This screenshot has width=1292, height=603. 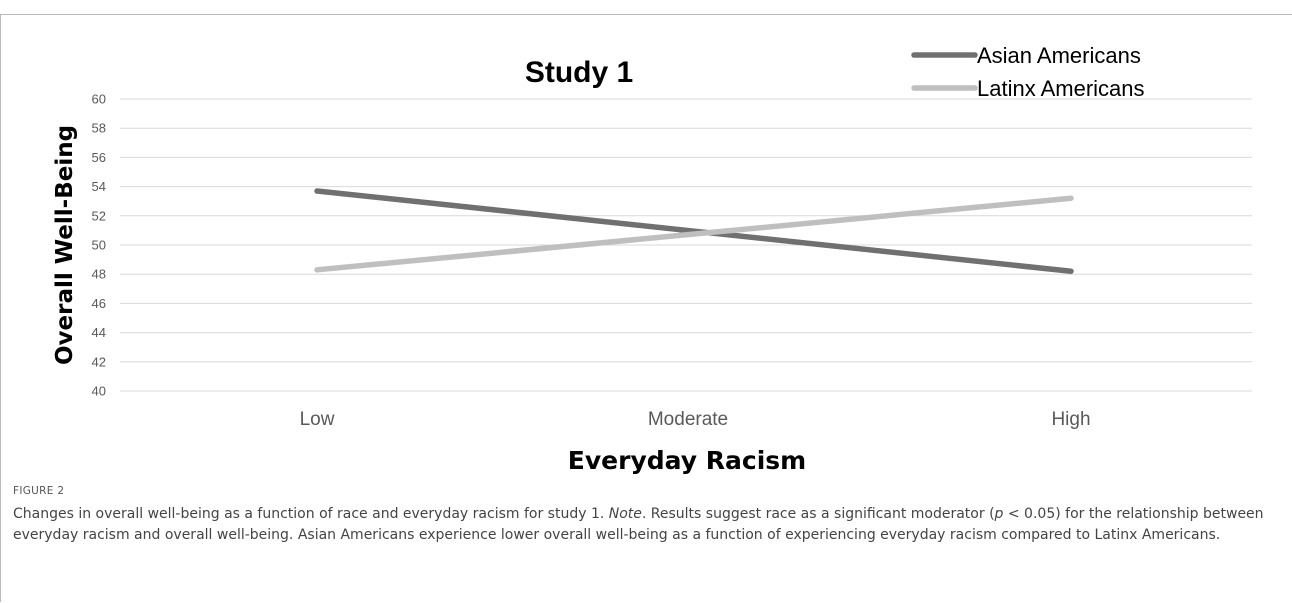 What do you see at coordinates (99, 128) in the screenshot?
I see `y-tick-label: 58` at bounding box center [99, 128].